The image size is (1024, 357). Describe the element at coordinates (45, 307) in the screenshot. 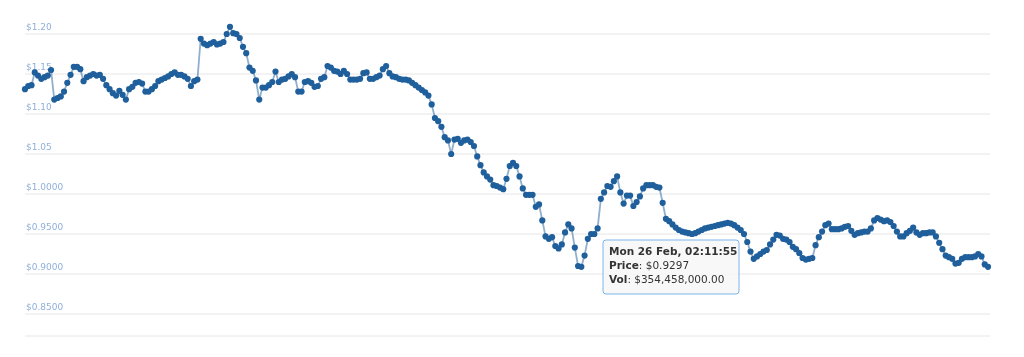

I see `y-tick-label: $0.8500` at that location.